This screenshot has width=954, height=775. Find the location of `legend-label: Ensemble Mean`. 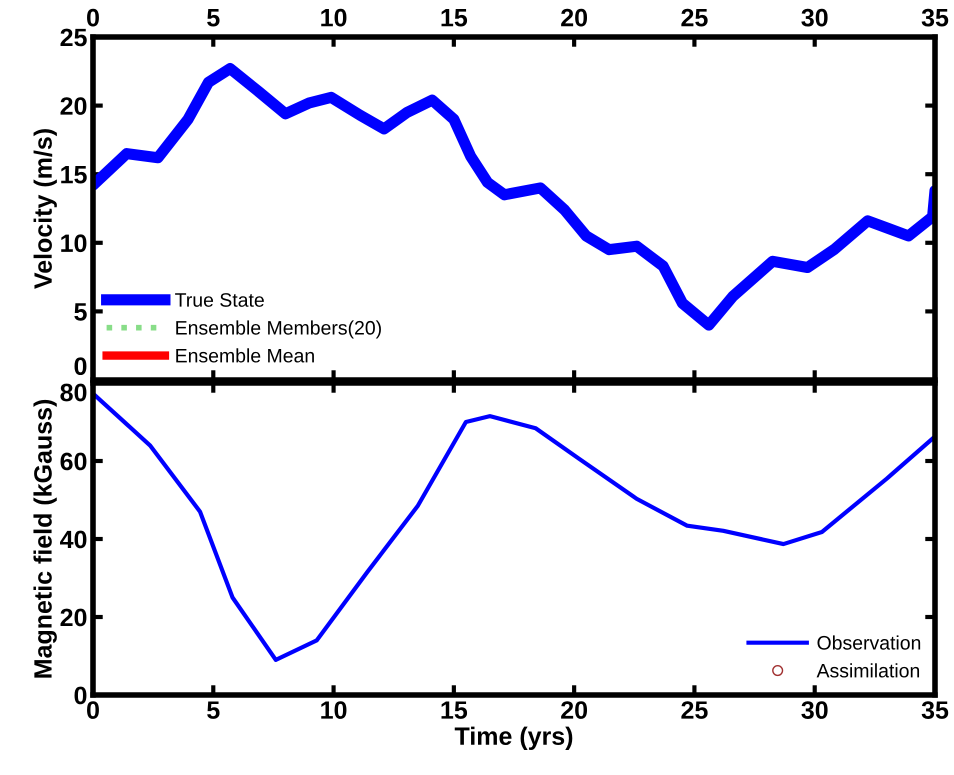

legend-label: Ensemble Mean is located at coordinates (245, 355).